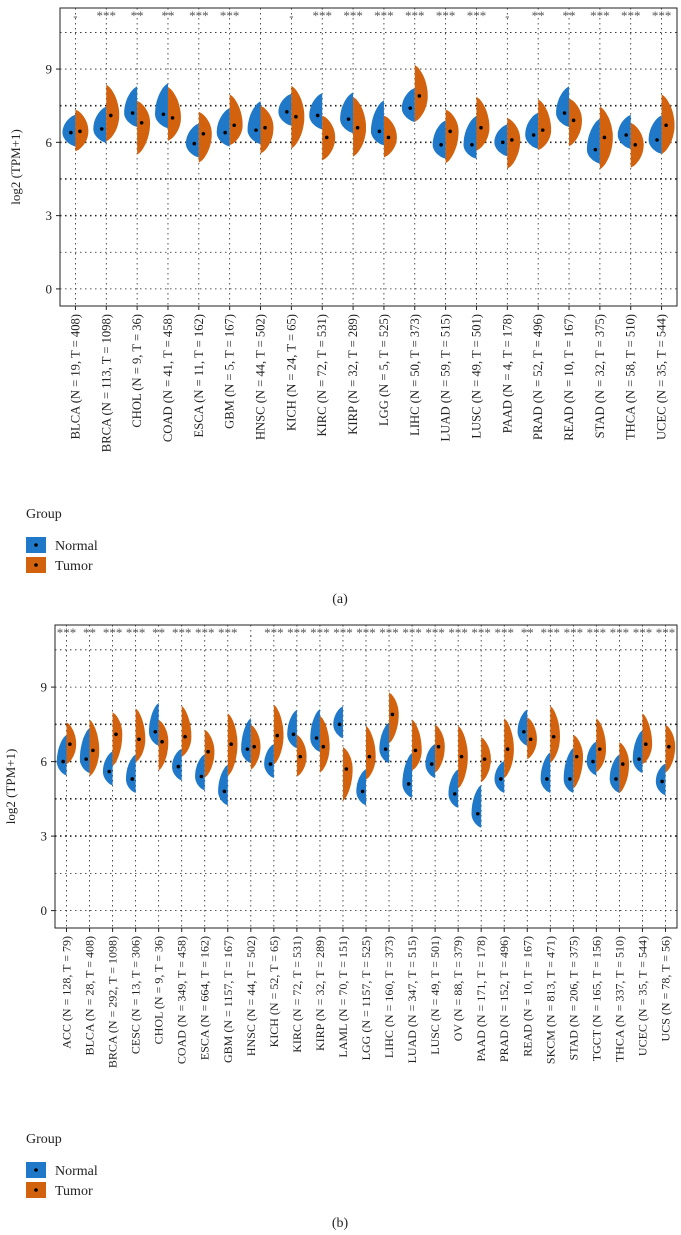 This screenshot has width=681, height=1235. I want to click on y-tick-label: 3, so click(49, 215).